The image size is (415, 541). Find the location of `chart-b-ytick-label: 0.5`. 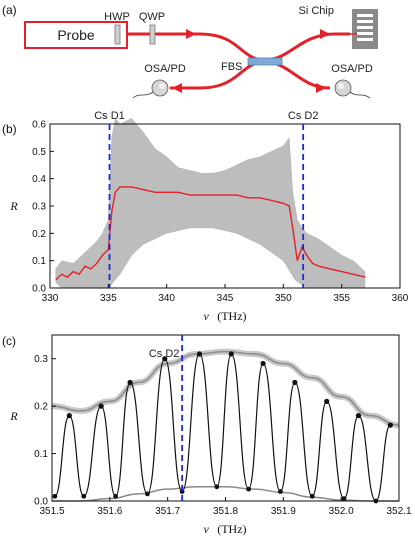

chart-b-ytick-label: 0.5 is located at coordinates (39, 152).